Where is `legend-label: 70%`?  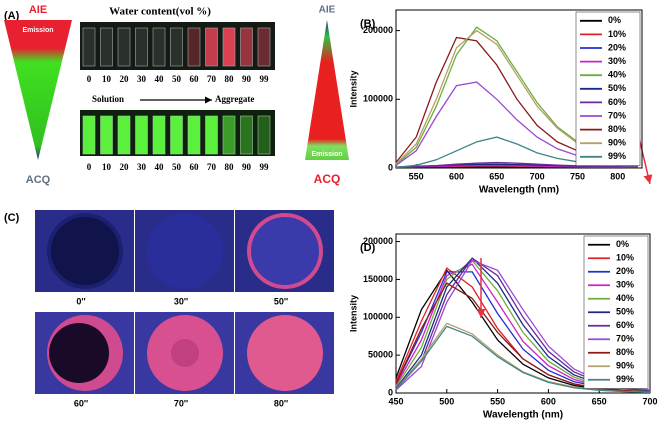
legend-label: 70% is located at coordinates (625, 339).